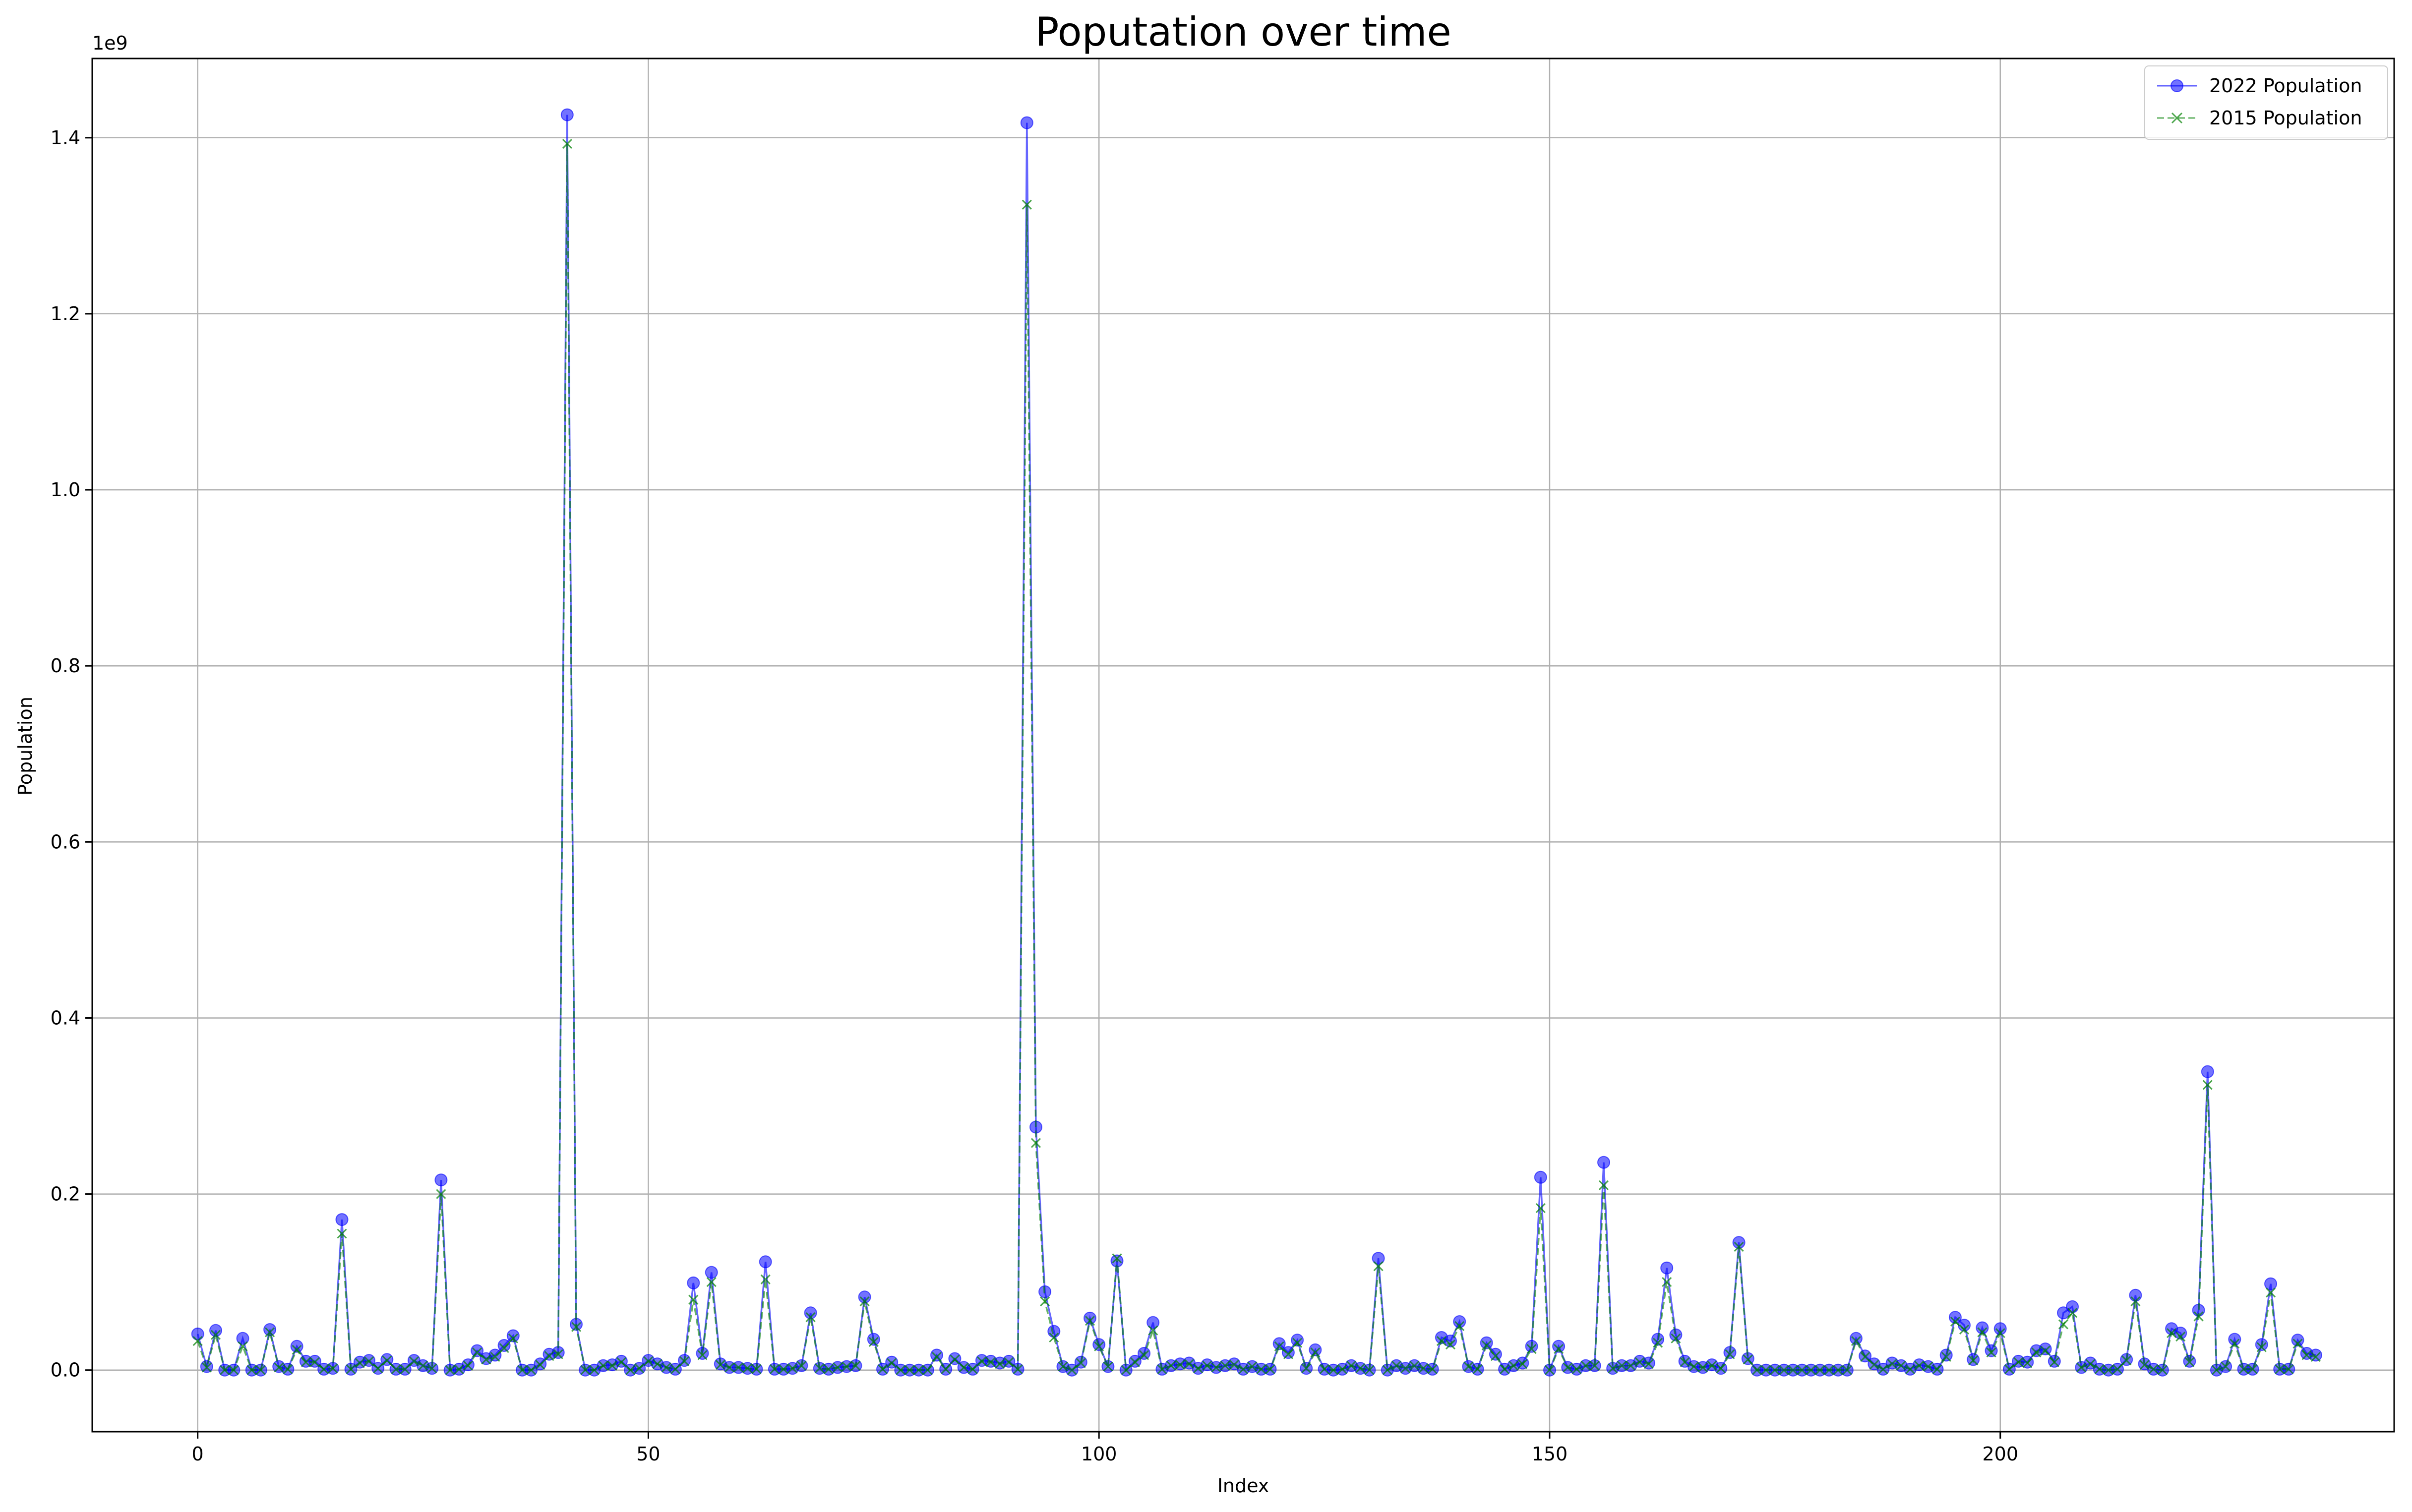 The image size is (2412, 1512). Describe the element at coordinates (65, 1370) in the screenshot. I see `y-tick-label: 0.0` at that location.